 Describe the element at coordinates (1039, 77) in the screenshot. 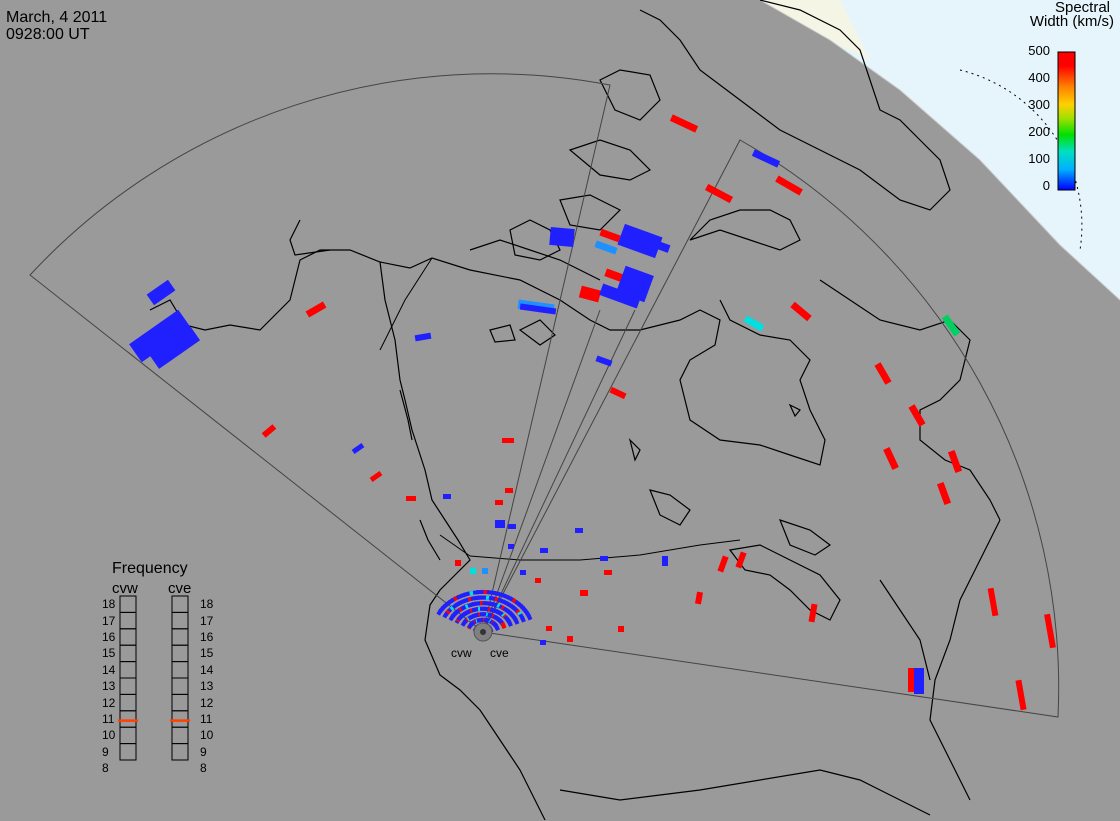

I see `colorbar-tick: 400` at that location.